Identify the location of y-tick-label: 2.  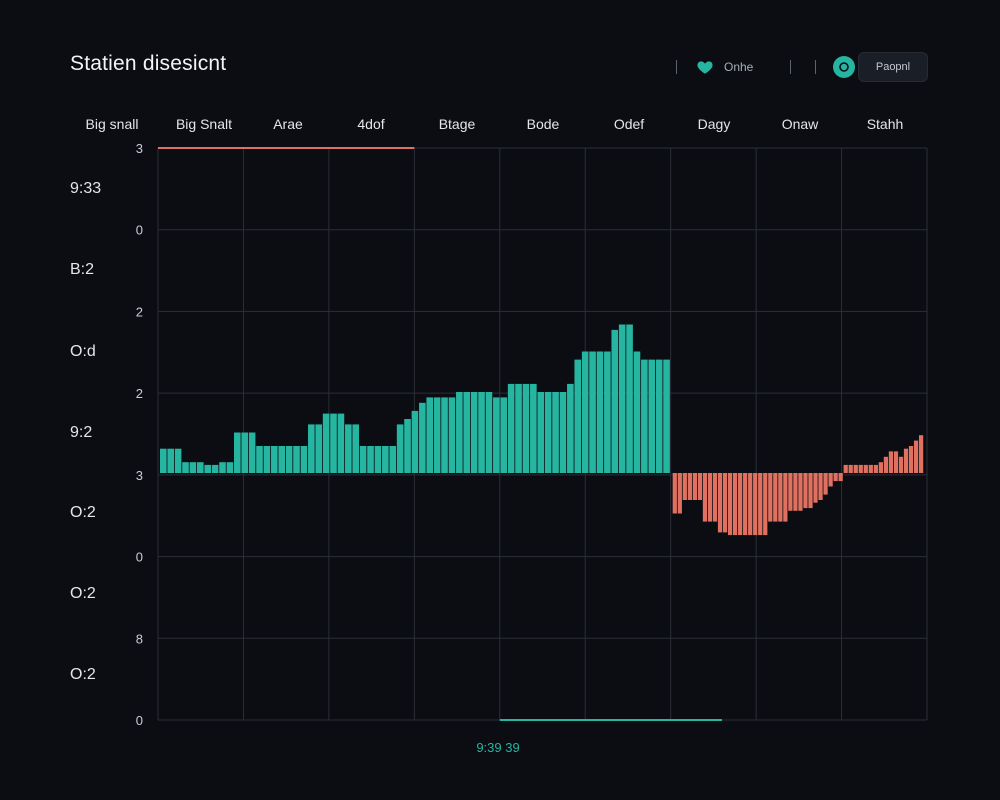
(139, 393).